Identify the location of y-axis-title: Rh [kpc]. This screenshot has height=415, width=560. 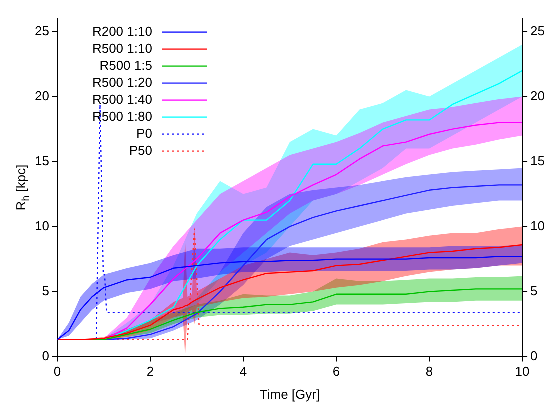
(23, 187).